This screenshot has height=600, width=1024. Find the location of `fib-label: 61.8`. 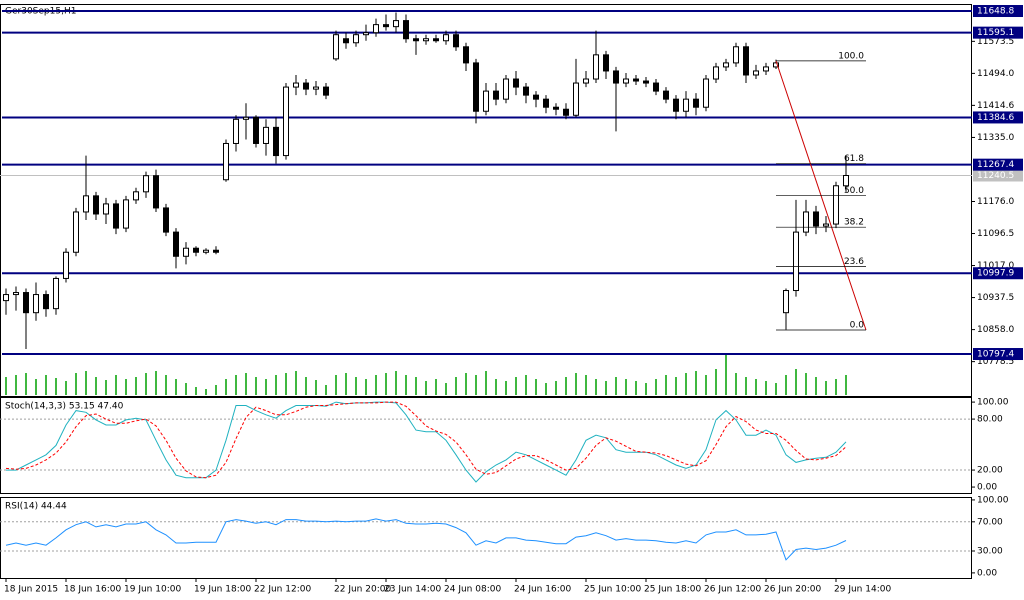

fib-label: 61.8 is located at coordinates (854, 159).